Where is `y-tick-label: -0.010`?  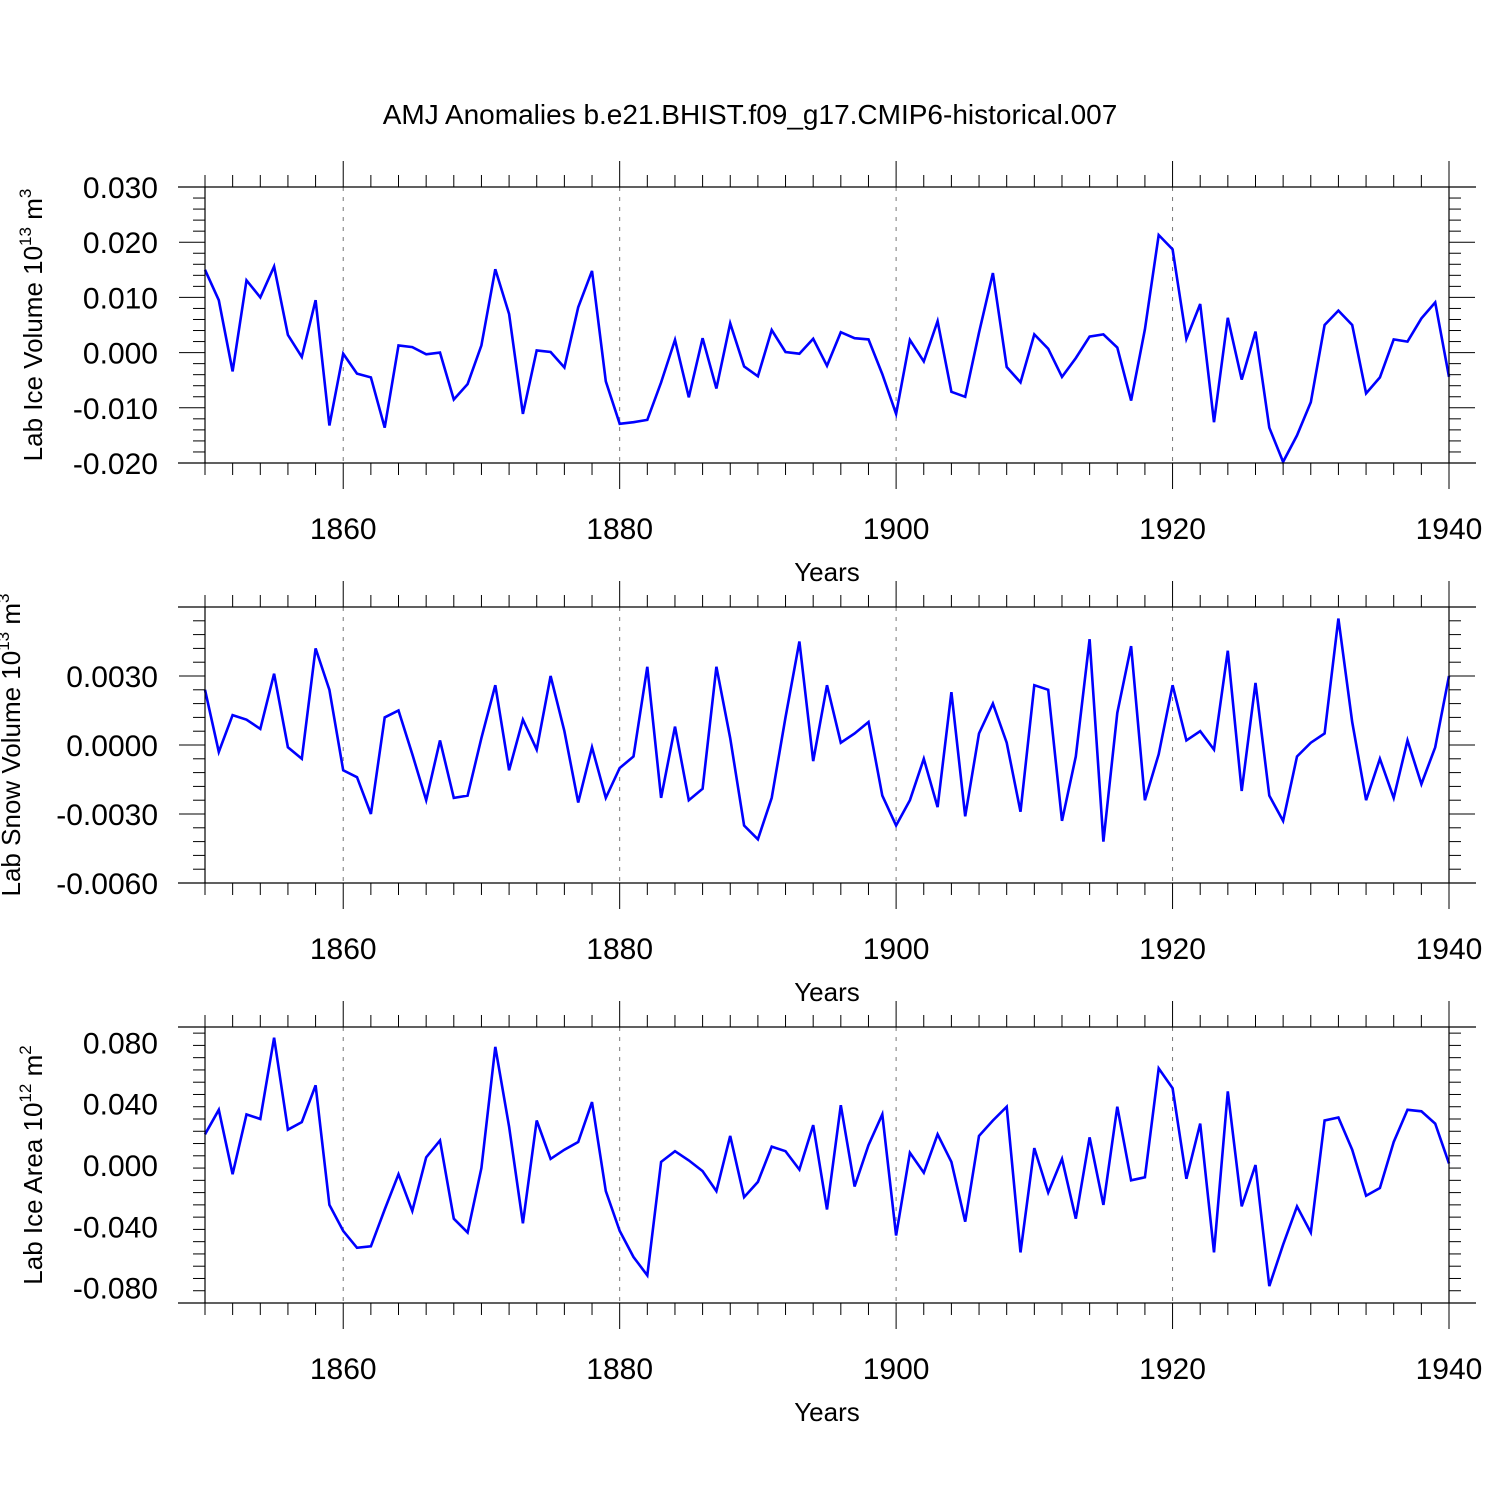 y-tick-label: -0.010 is located at coordinates (115, 409).